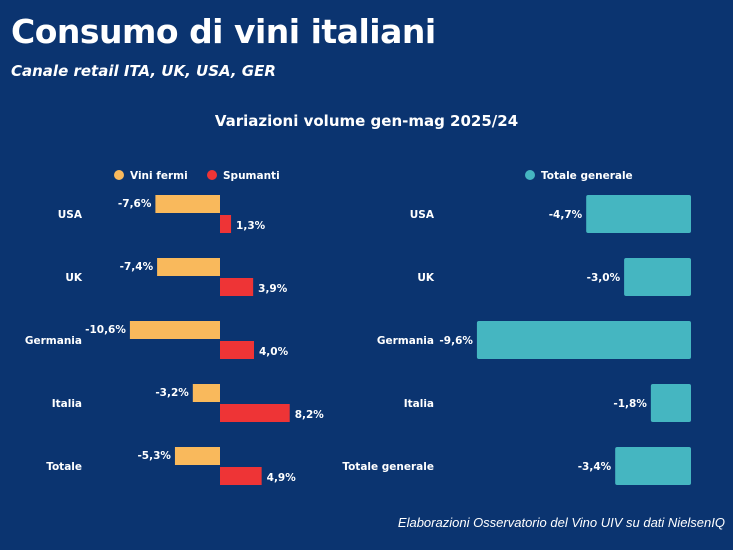 The height and width of the screenshot is (550, 733). Describe the element at coordinates (223, 31) in the screenshot. I see `page-title: Consumo di vini italiani` at that location.